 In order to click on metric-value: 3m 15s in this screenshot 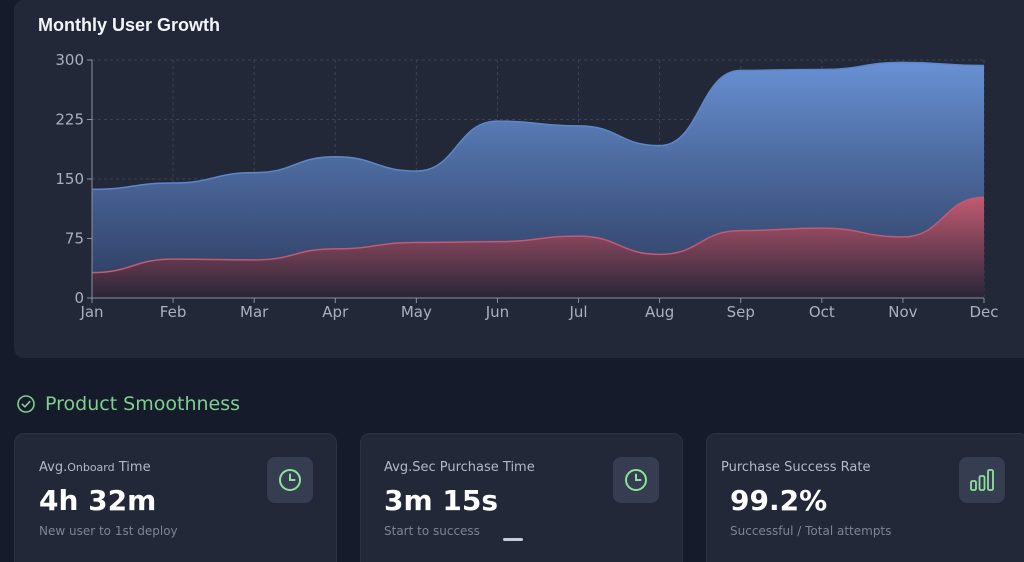, I will do `click(441, 500)`.